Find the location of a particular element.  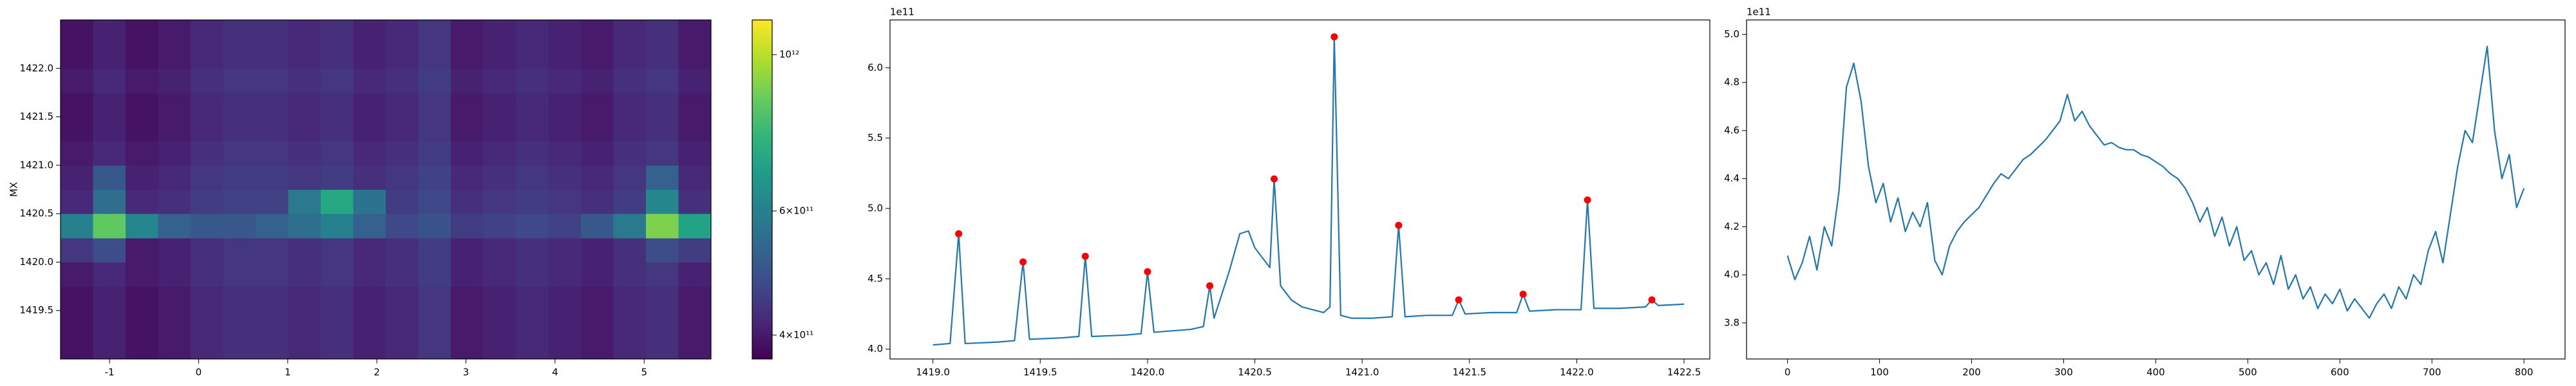

x-tick-label: 500 is located at coordinates (2248, 372).